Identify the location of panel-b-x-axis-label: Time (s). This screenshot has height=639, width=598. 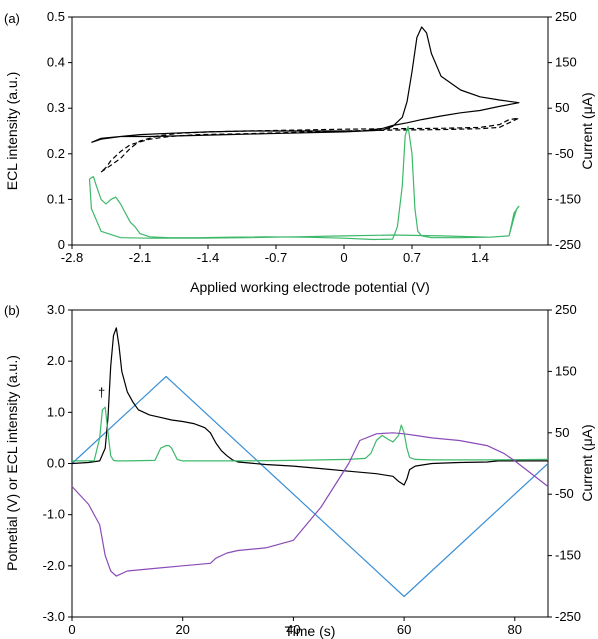
(310, 631).